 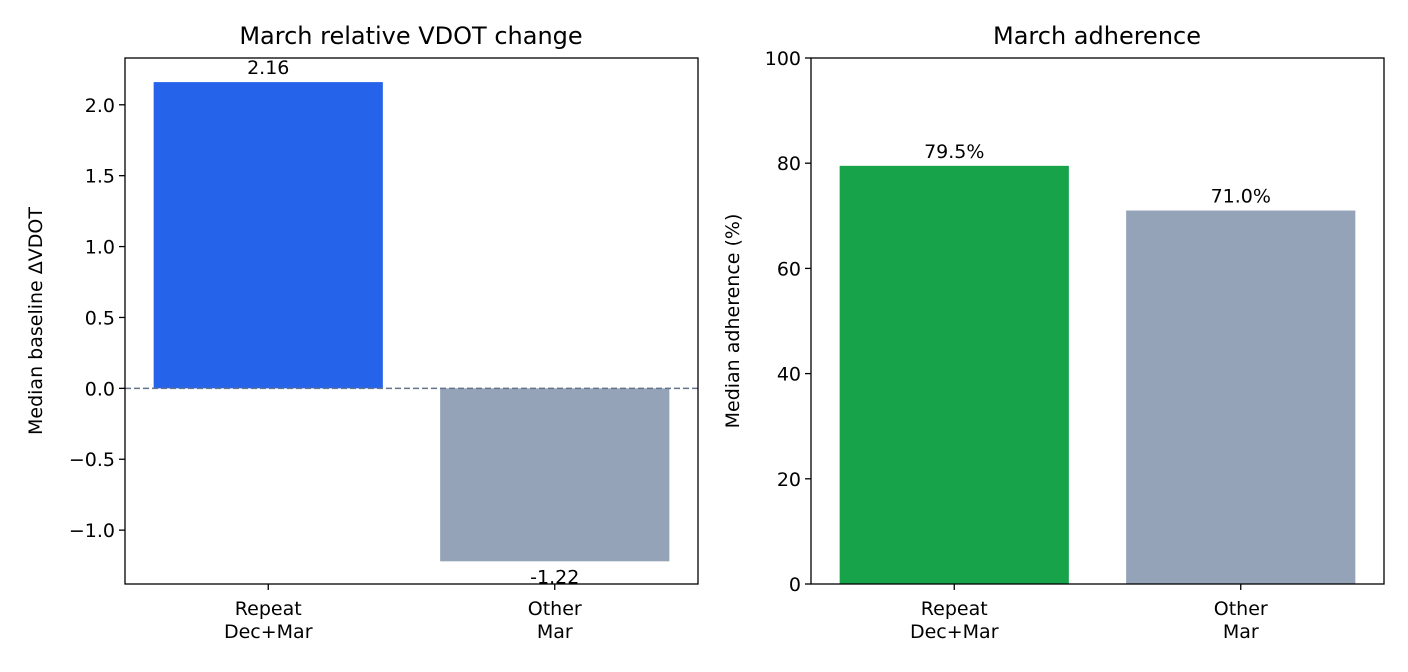 What do you see at coordinates (783, 59) in the screenshot?
I see `y-tick-label: 100` at bounding box center [783, 59].